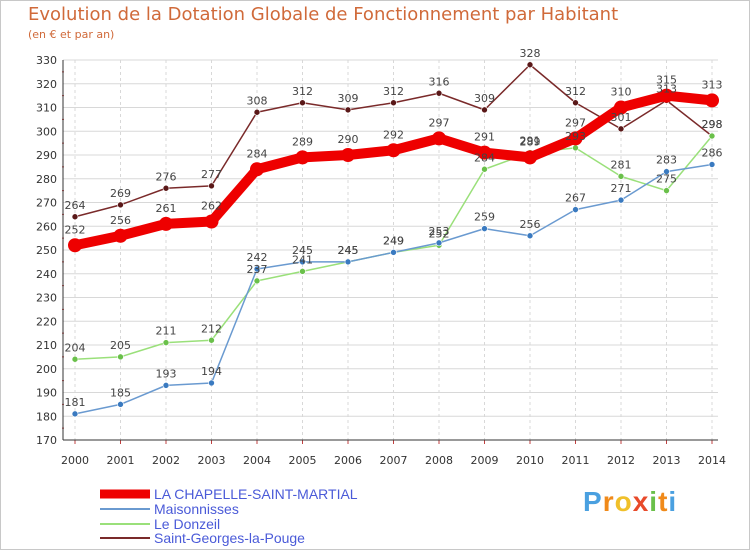 The image size is (750, 550). Describe the element at coordinates (712, 153) in the screenshot. I see `data-label-maisonnisses: 286` at that location.